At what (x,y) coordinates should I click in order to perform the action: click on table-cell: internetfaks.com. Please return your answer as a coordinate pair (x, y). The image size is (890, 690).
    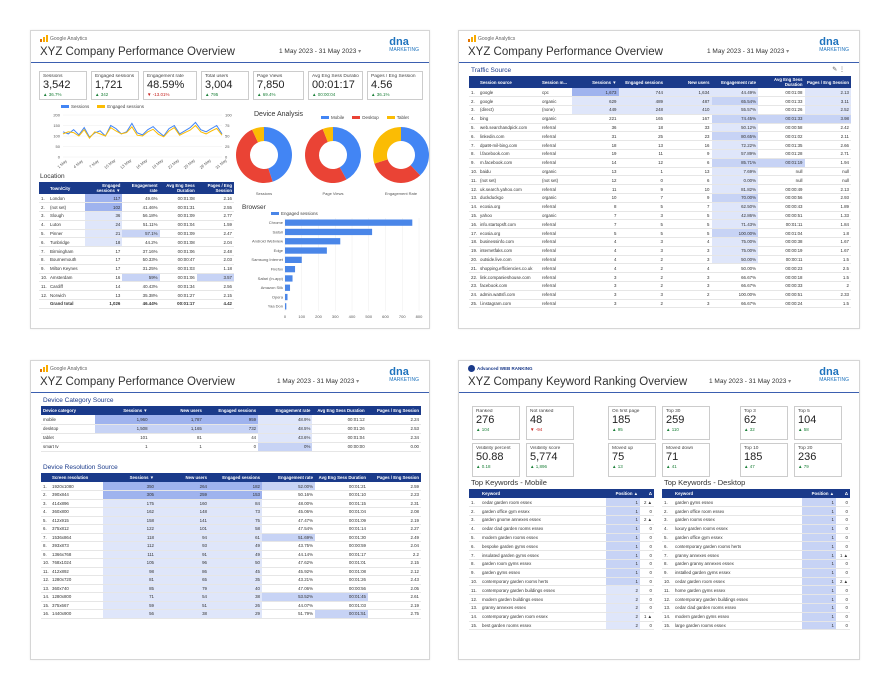
    Looking at the image, I should click on (509, 251).